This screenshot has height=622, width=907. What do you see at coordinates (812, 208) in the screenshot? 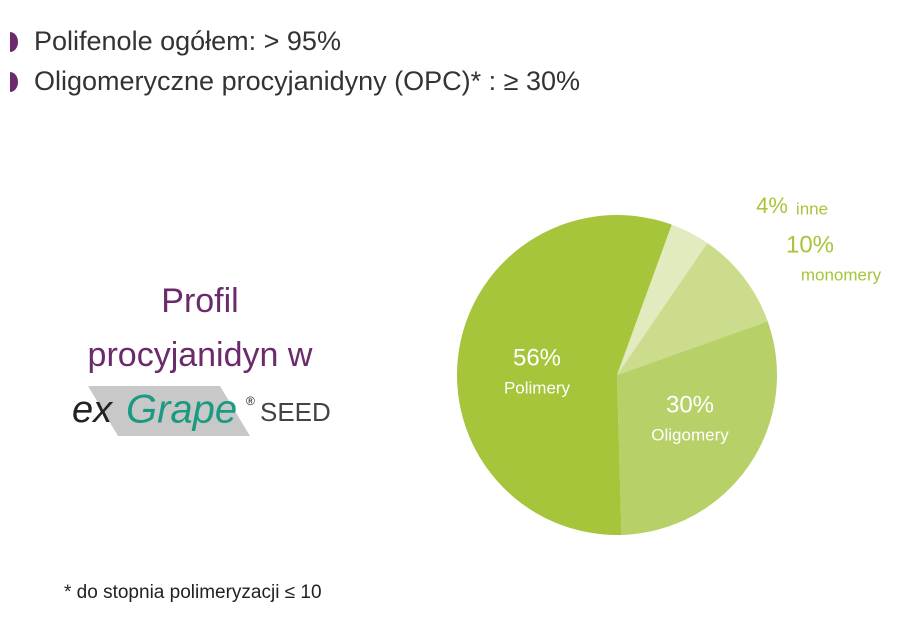
I see `slice-label: inne` at bounding box center [812, 208].